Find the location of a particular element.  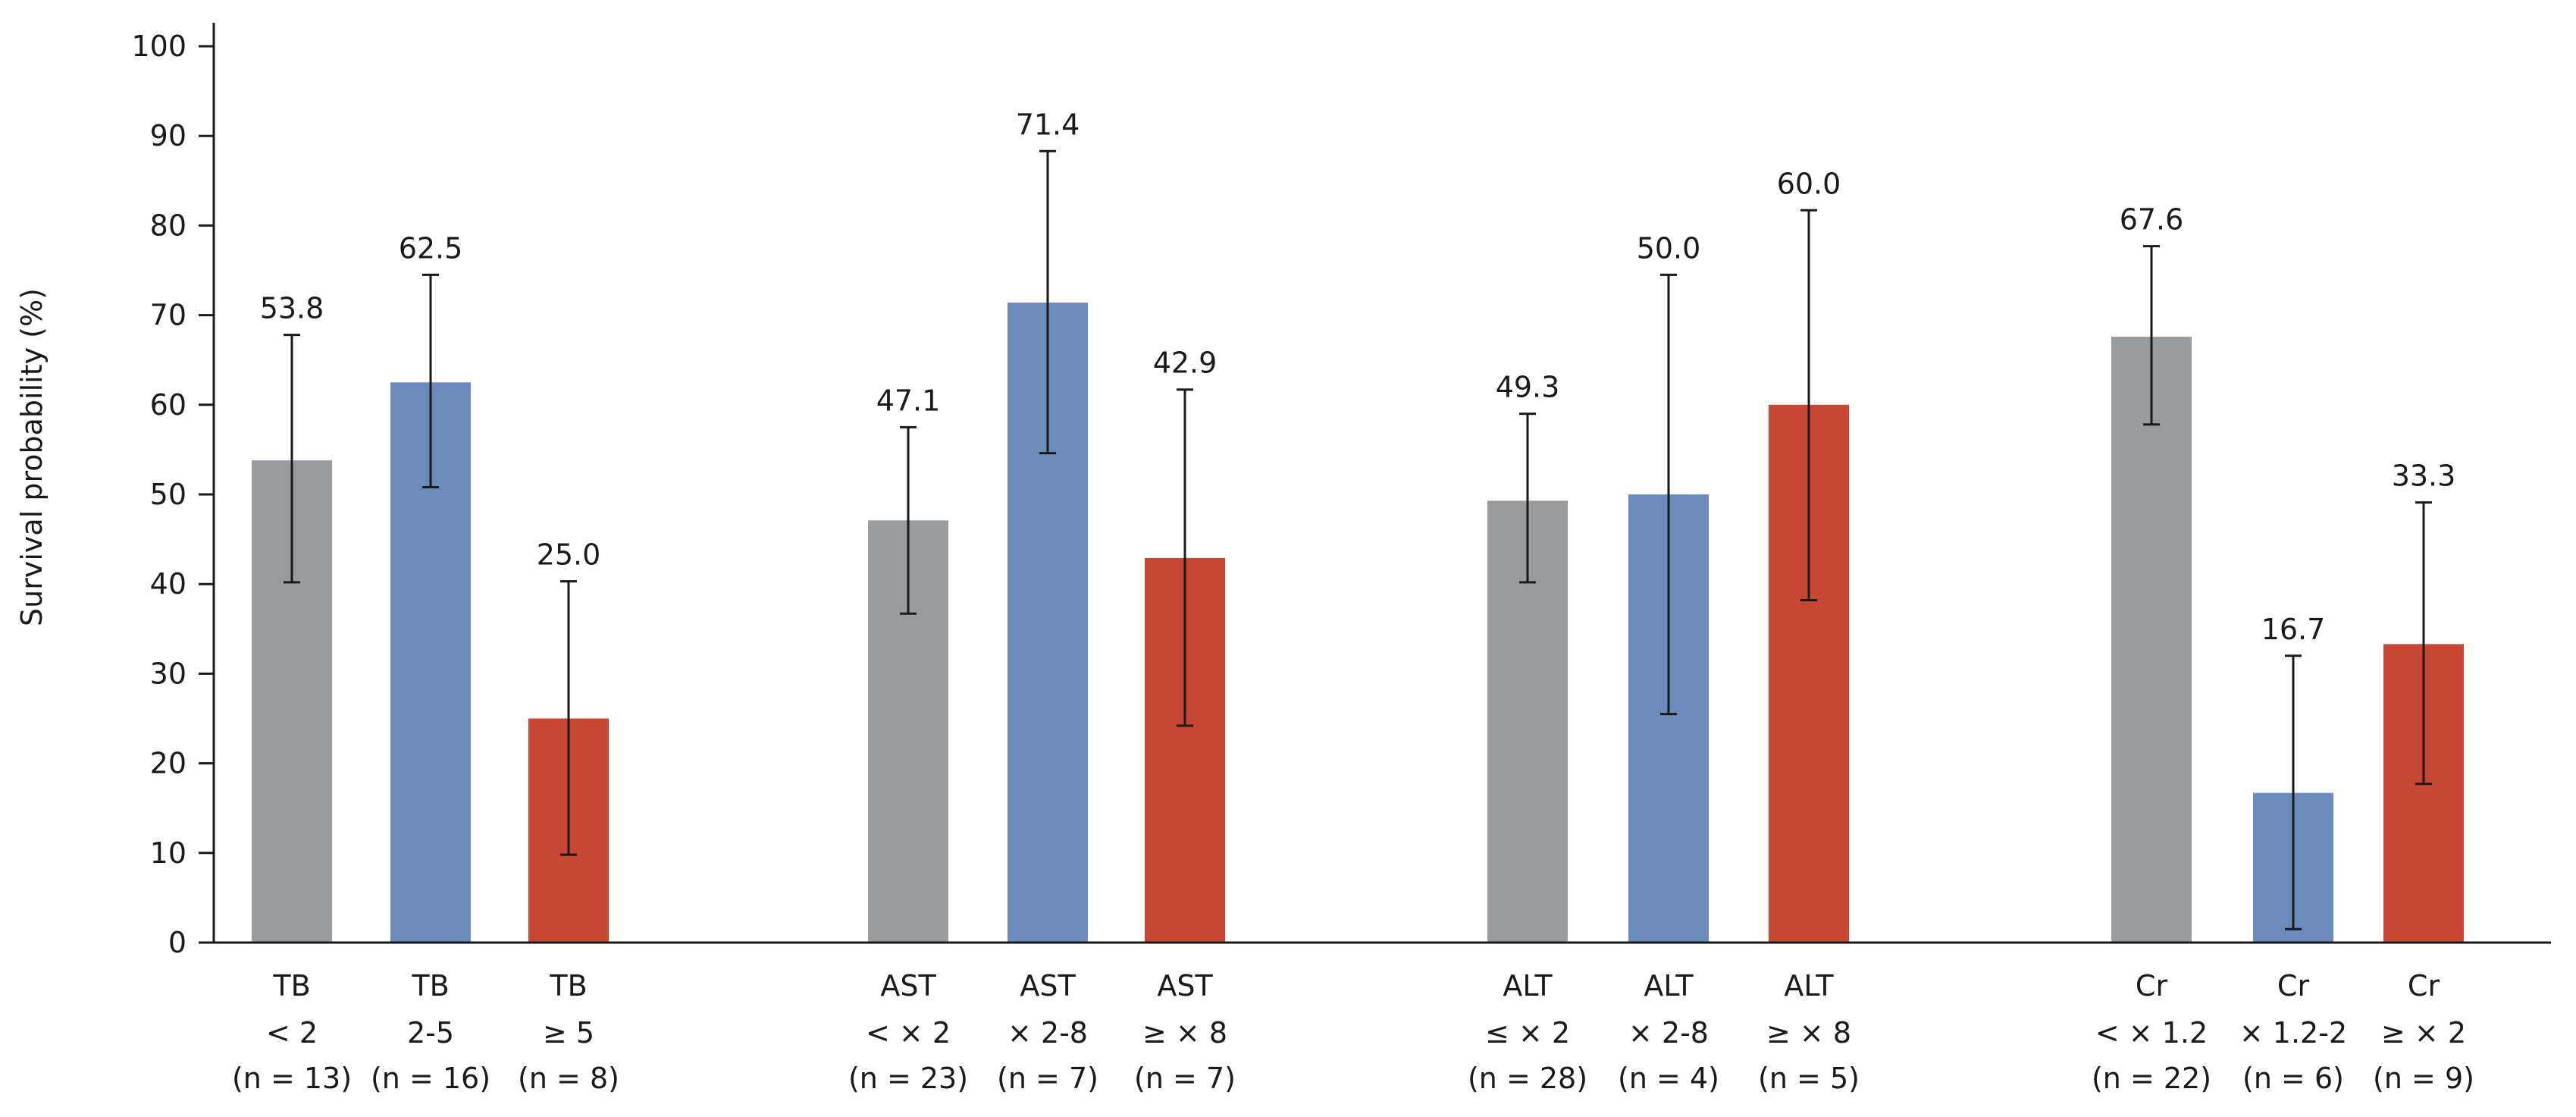

y-tick-label: 80 is located at coordinates (168, 225).